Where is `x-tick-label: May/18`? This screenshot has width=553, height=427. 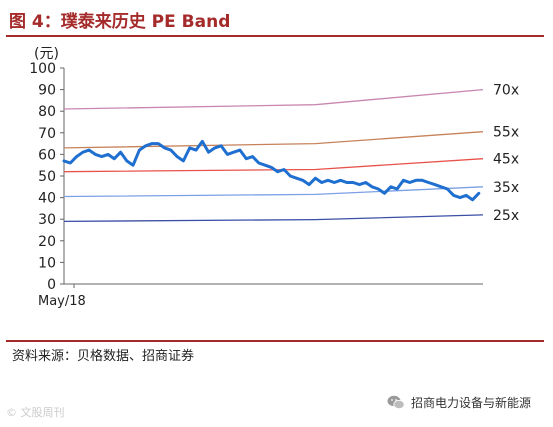
x-tick-label: May/18 is located at coordinates (62, 301).